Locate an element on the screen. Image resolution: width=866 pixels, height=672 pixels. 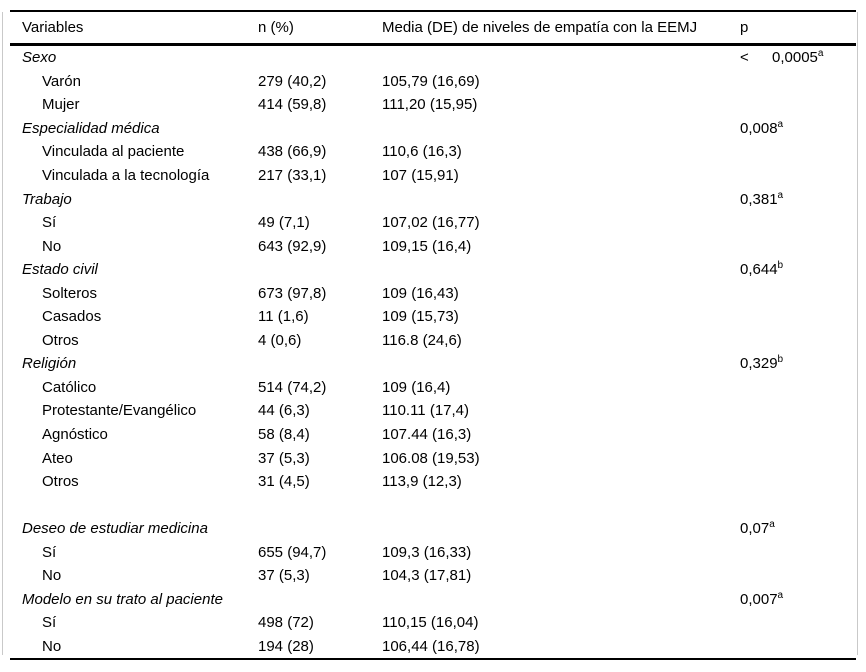
row-p-value: 0,008a is located at coordinates (787, 127).